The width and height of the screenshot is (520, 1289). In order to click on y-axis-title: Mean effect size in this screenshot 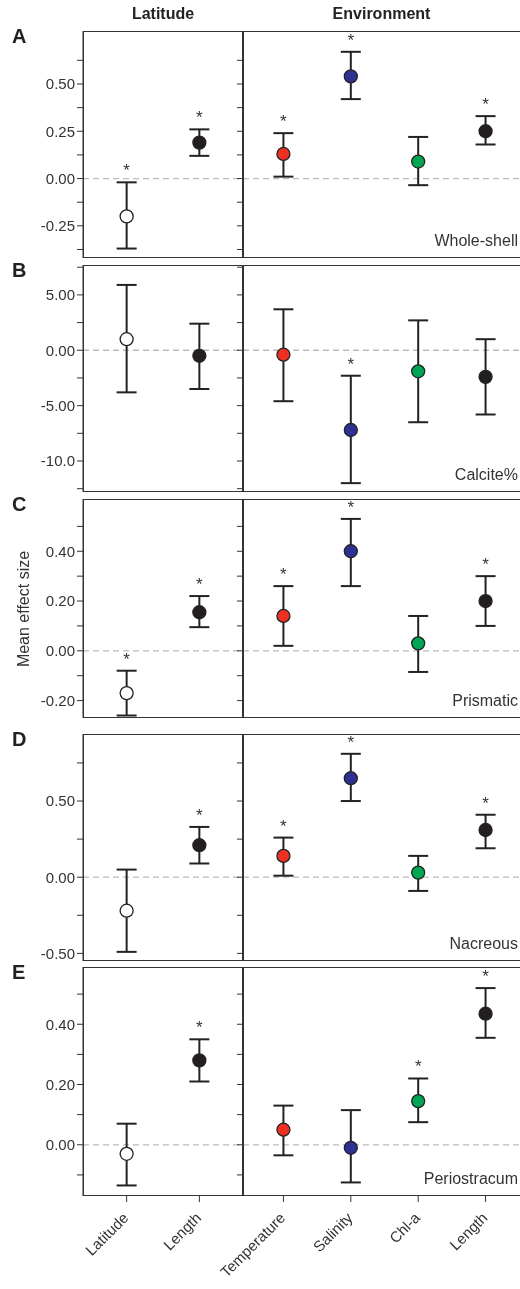, I will do `click(24, 608)`.